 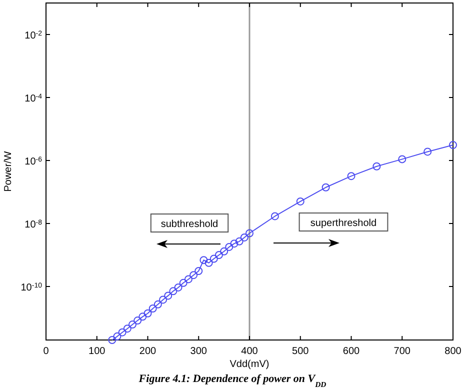 I want to click on x-tick-label: 100, so click(x=97, y=351).